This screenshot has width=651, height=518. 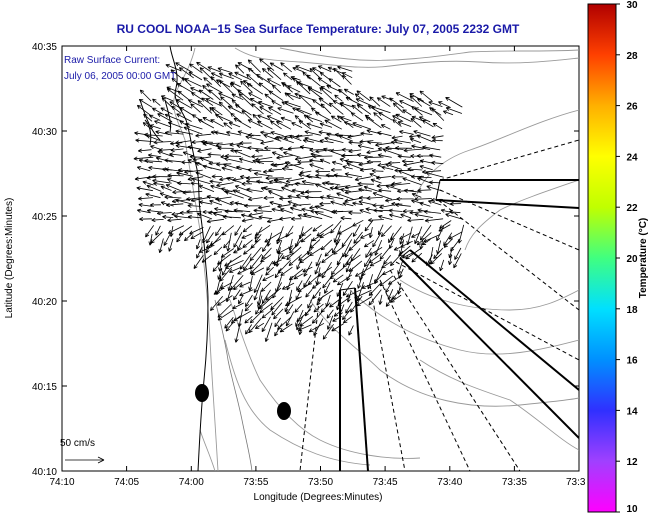 What do you see at coordinates (514, 482) in the screenshot?
I see `x-tick-label: 73:35` at bounding box center [514, 482].